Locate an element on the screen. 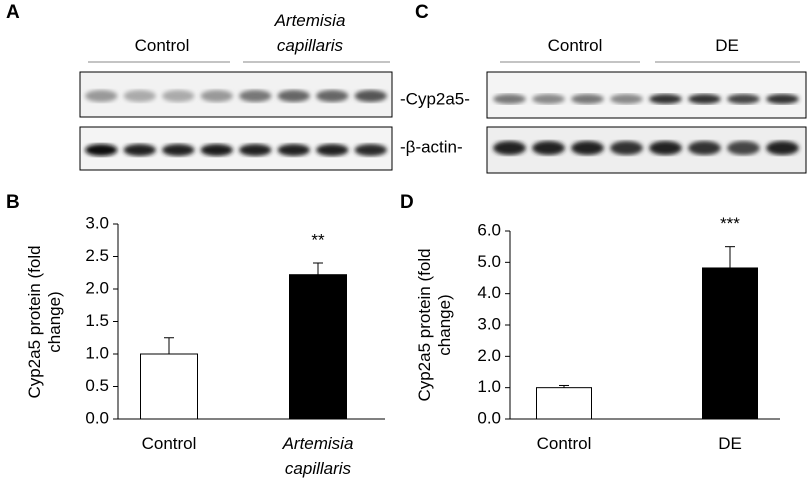  y-tick-label: 6.0 is located at coordinates (489, 229).